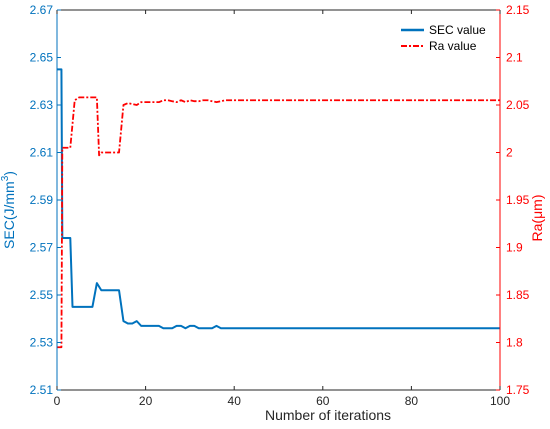 The height and width of the screenshot is (429, 550). I want to click on x-tick-label: 40, so click(235, 401).